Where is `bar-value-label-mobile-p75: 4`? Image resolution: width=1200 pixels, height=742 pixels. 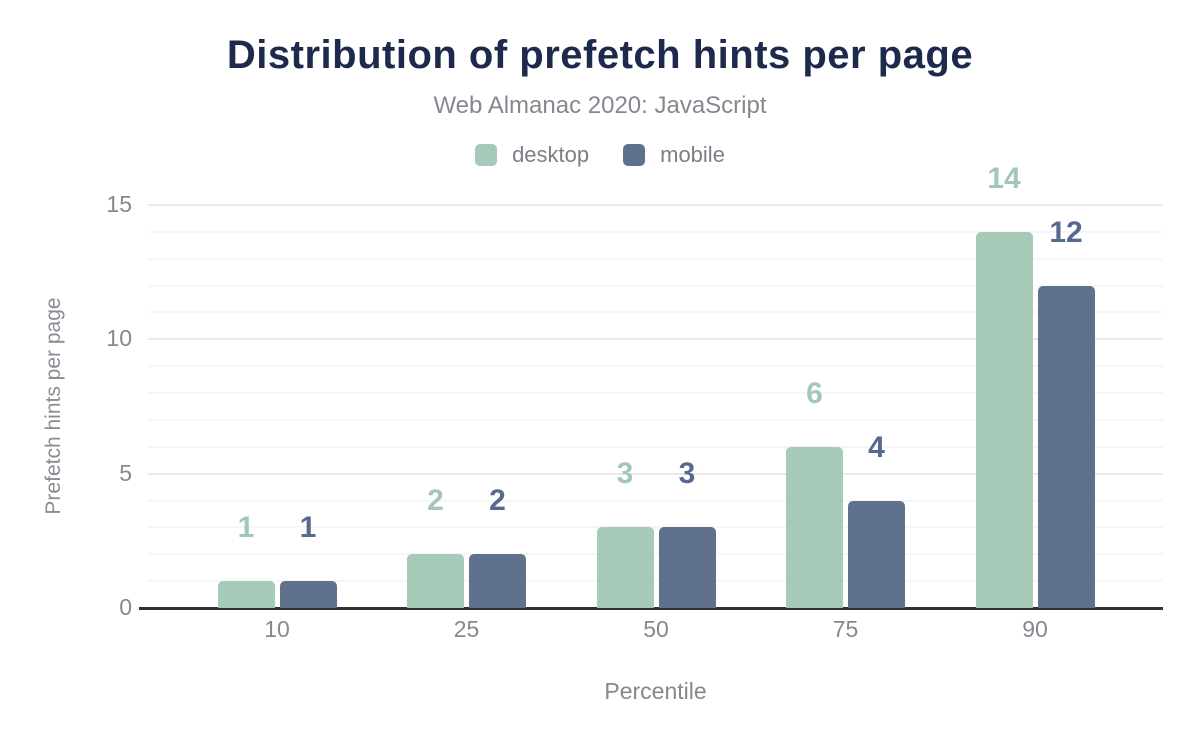 bar-value-label-mobile-p75: 4 is located at coordinates (876, 447).